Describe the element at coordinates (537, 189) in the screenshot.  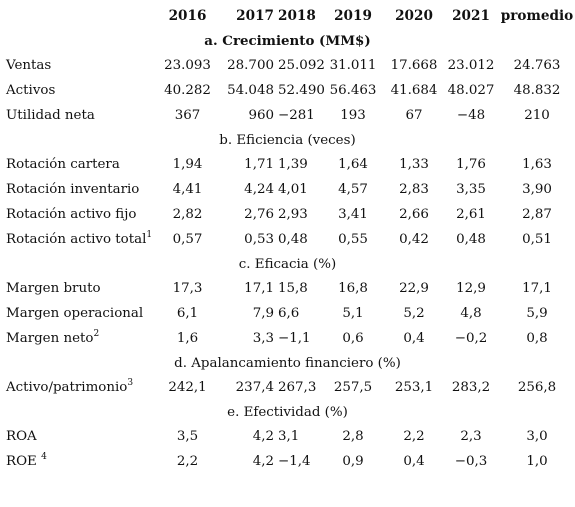
I see `value-cell: 3,90` at that location.